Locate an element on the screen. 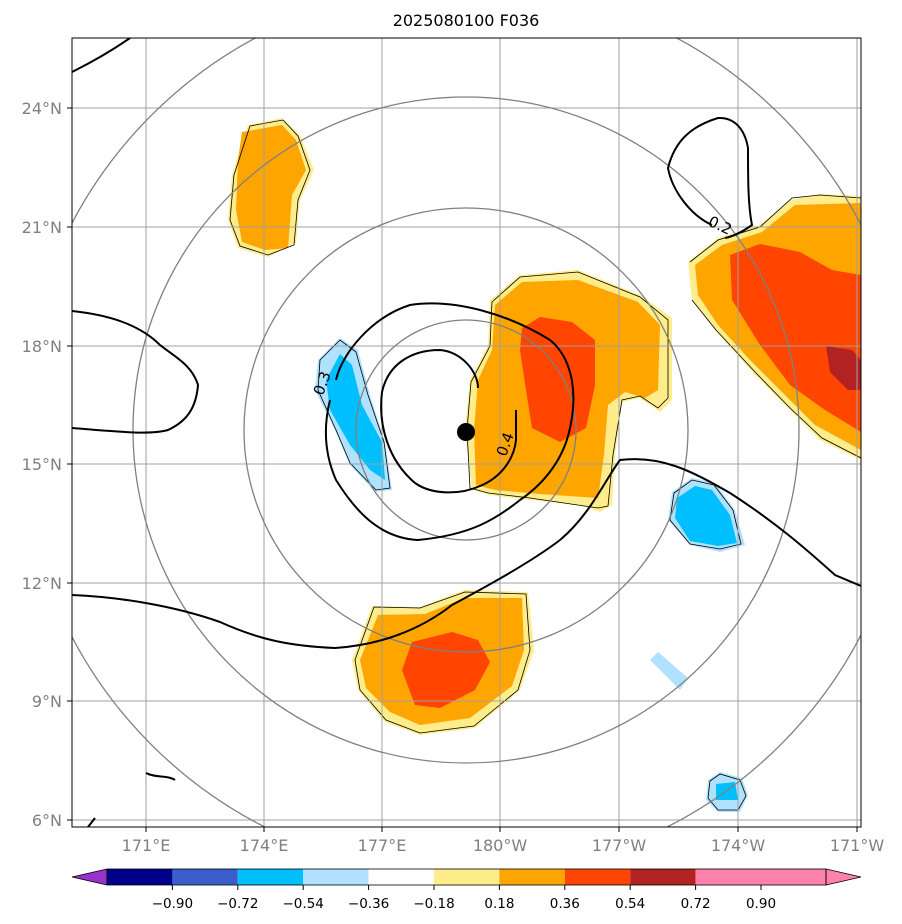  y-tick-label: 9°N is located at coordinates (47, 701).